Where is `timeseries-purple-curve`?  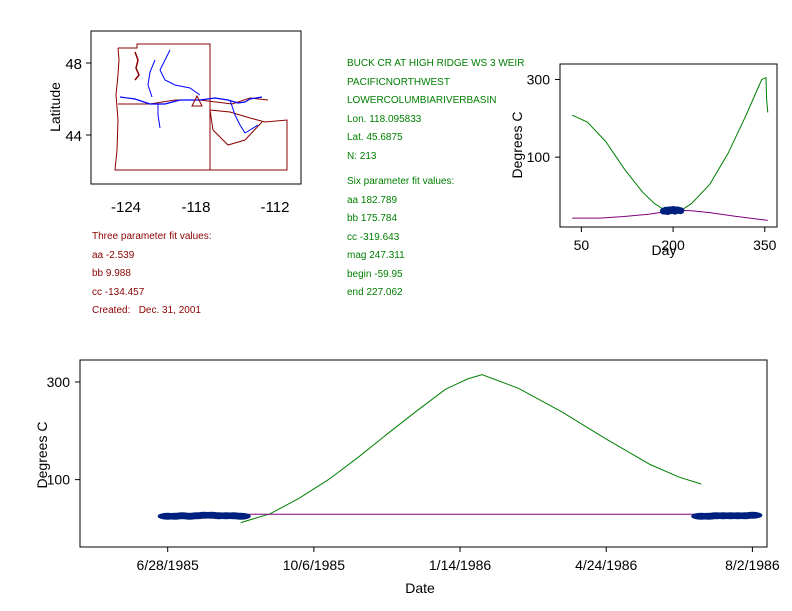 timeseries-purple-curve is located at coordinates (460, 514).